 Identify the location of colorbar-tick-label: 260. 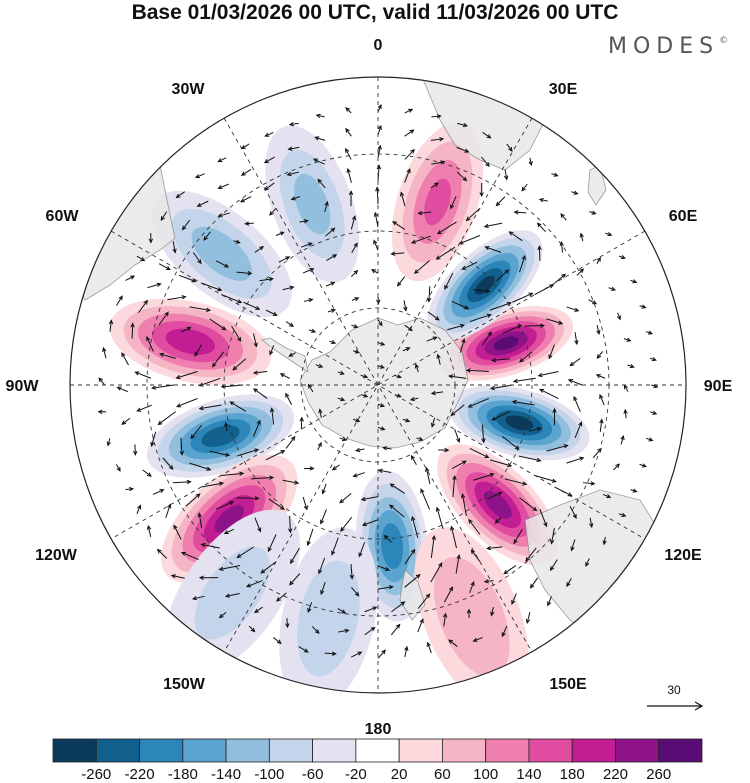
(658, 774).